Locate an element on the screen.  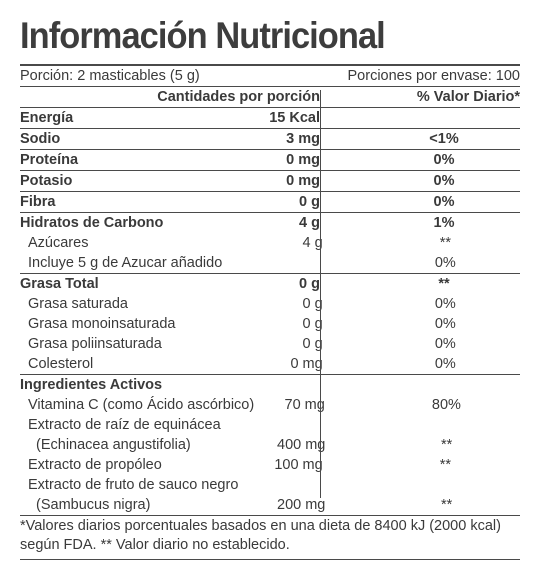
row-amount: 15 Kcal is located at coordinates (294, 118).